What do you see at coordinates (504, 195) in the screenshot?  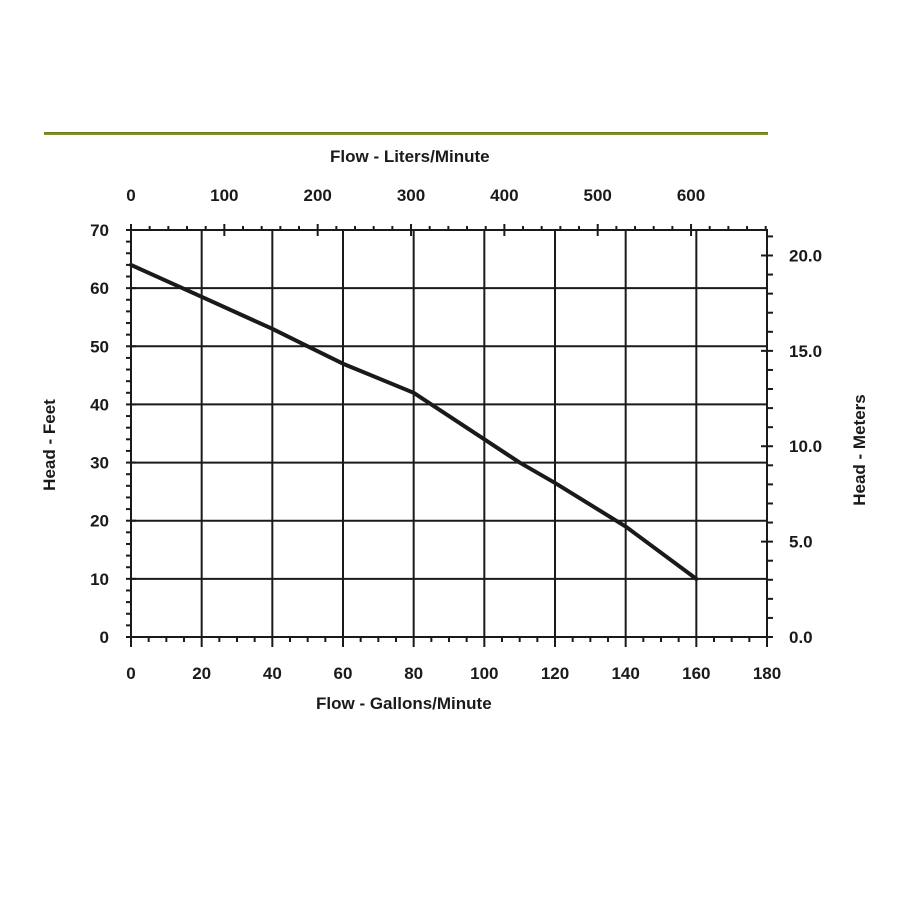 I see `x2-tick-label: 400` at bounding box center [504, 195].